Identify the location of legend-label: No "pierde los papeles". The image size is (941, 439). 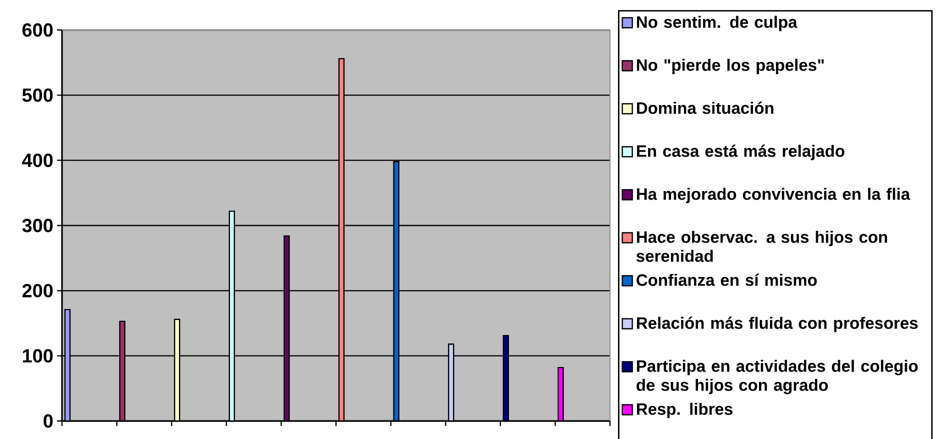
(730, 66).